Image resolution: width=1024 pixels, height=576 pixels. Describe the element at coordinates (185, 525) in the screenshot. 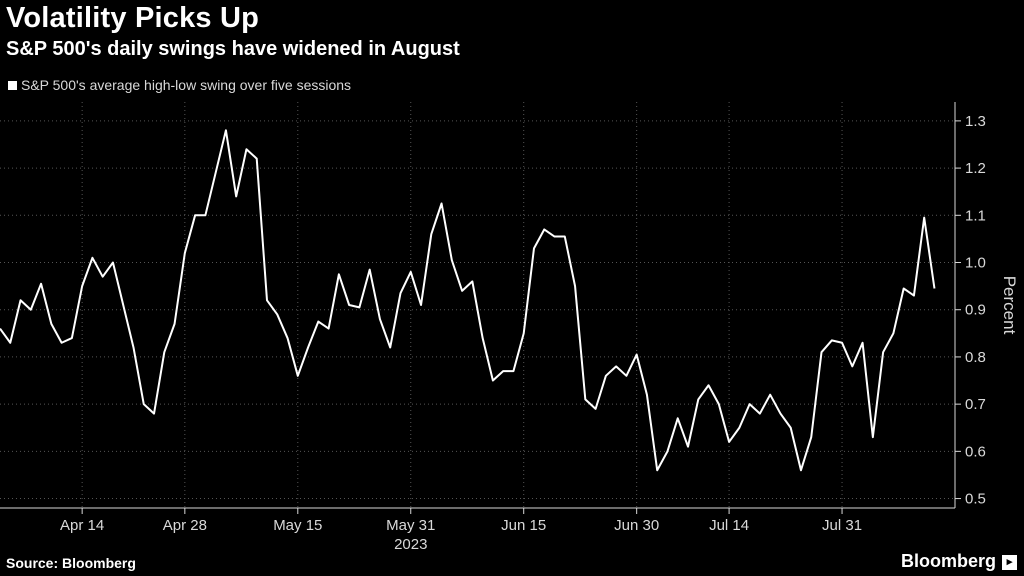

I see `x-tick-label: Apr 28` at that location.